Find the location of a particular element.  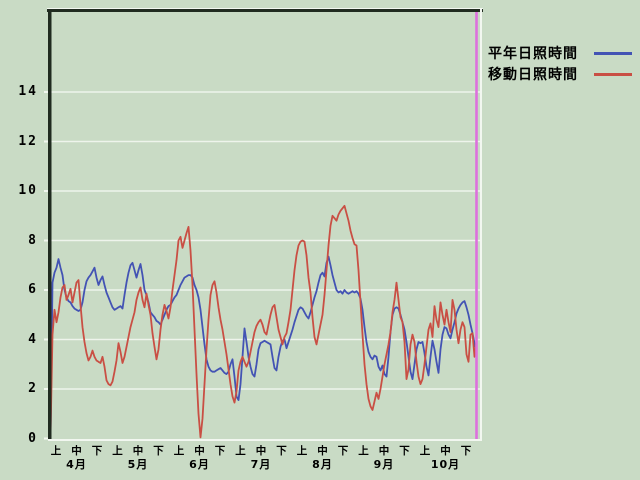

legend-item-normal: 平年日照時間 is located at coordinates (560, 53).